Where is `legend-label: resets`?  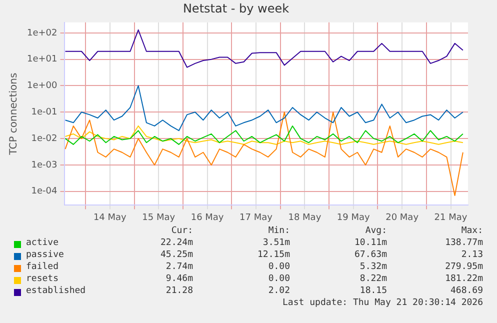 legend-label: resets is located at coordinates (42, 279).